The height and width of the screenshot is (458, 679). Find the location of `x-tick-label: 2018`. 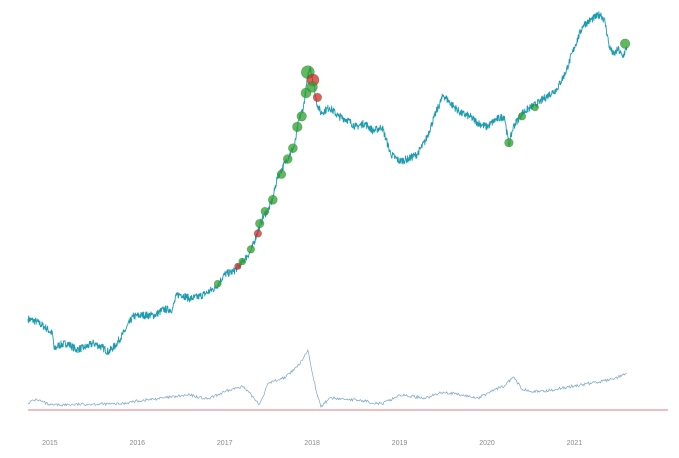

x-tick-label: 2018 is located at coordinates (312, 443).